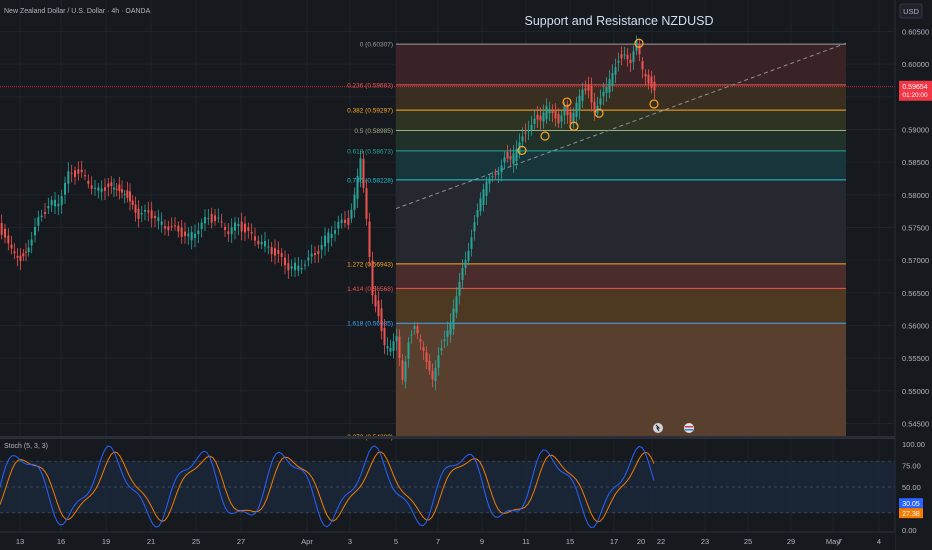 Image resolution: width=932 pixels, height=550 pixels. Describe the element at coordinates (196, 541) in the screenshot. I see `time-tick-label: 25` at that location.